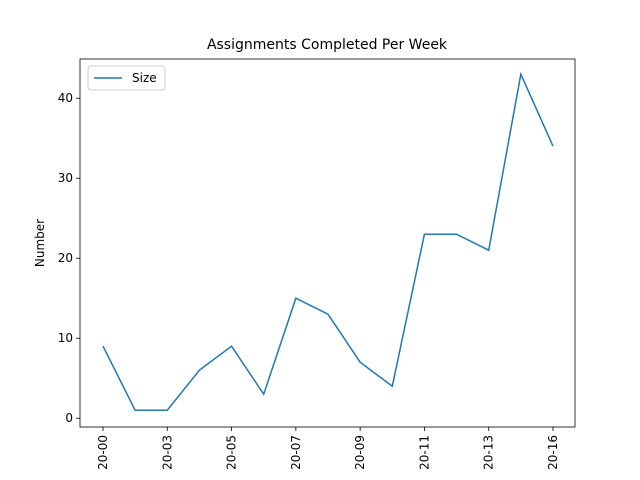  I want to click on y-tick-label: 10, so click(65, 338).